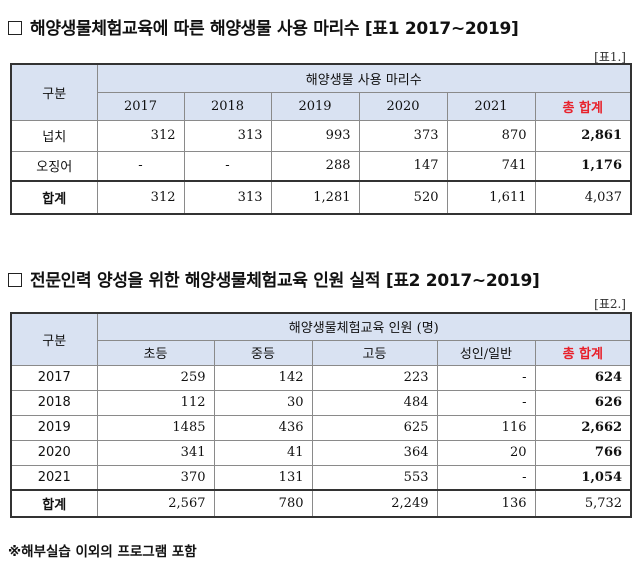  What do you see at coordinates (263, 503) in the screenshot?
I see `cell: 780` at bounding box center [263, 503].